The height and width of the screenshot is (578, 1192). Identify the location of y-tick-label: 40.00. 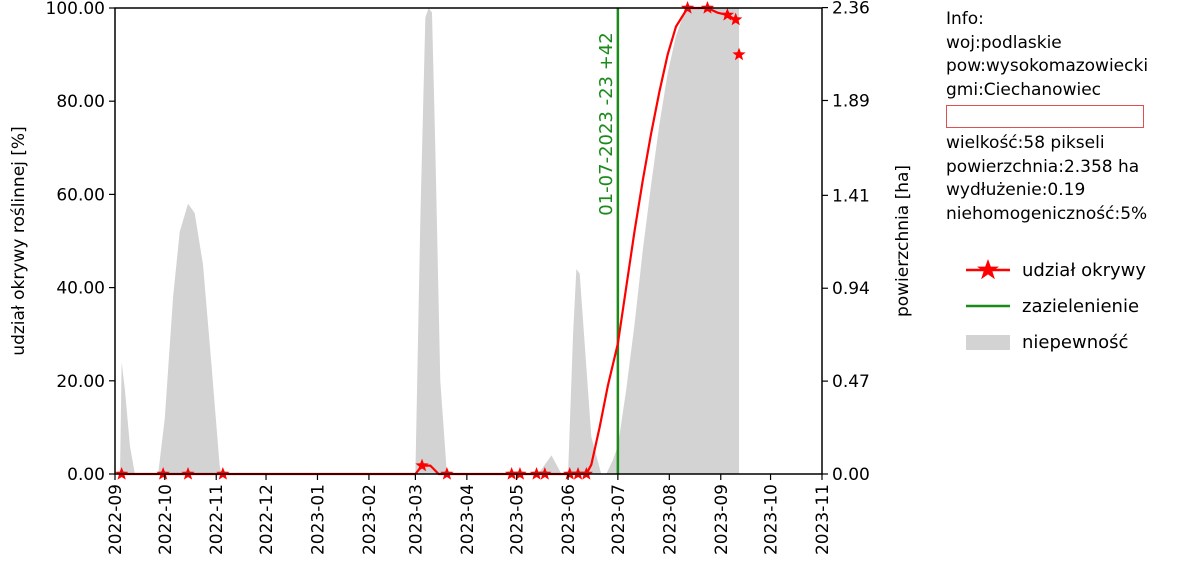
(80, 289).